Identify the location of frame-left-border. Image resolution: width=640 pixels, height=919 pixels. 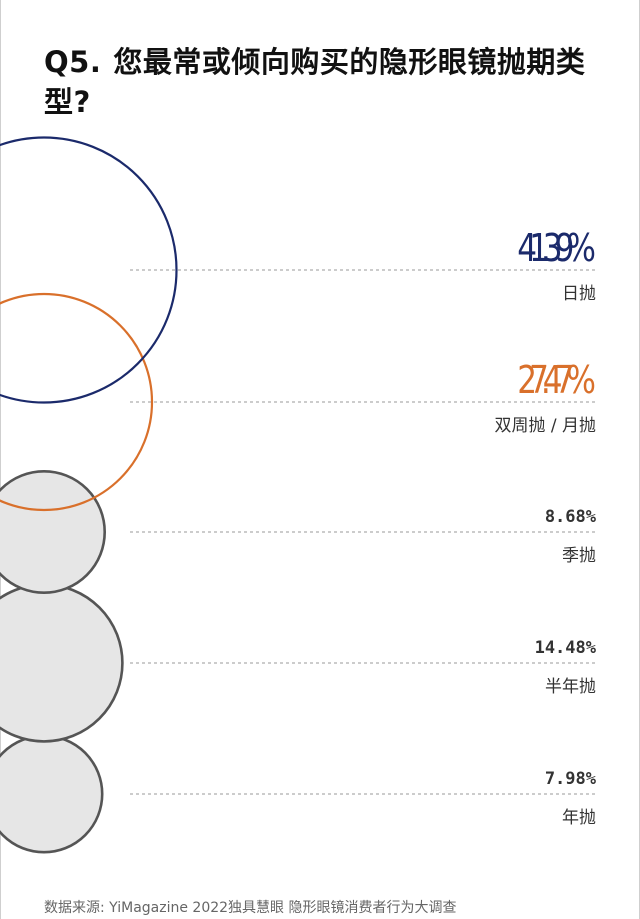
(0, 459).